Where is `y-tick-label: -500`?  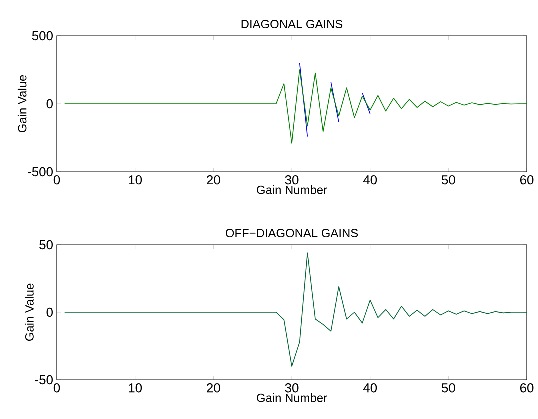
y-tick-label: -500 is located at coordinates (40, 172).